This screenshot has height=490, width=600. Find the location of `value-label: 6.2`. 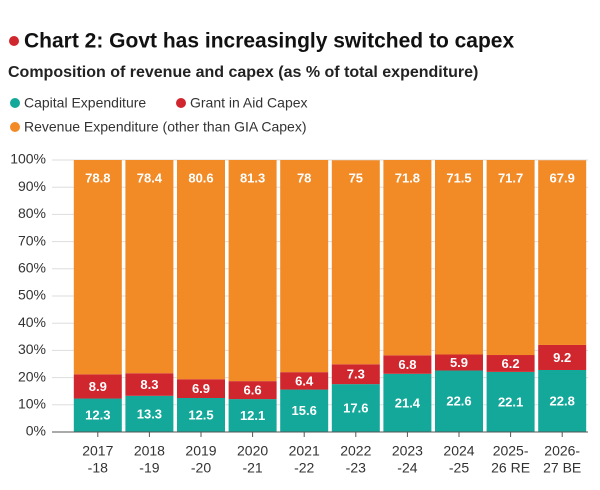

value-label: 6.2 is located at coordinates (511, 363).